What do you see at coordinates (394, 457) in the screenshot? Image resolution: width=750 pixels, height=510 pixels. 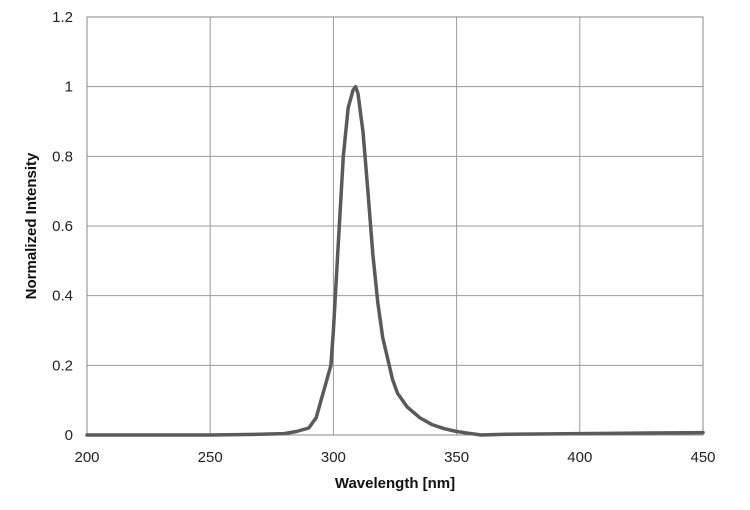 I see `x-tick-labels: 200 250 300 350 400 450` at bounding box center [394, 457].